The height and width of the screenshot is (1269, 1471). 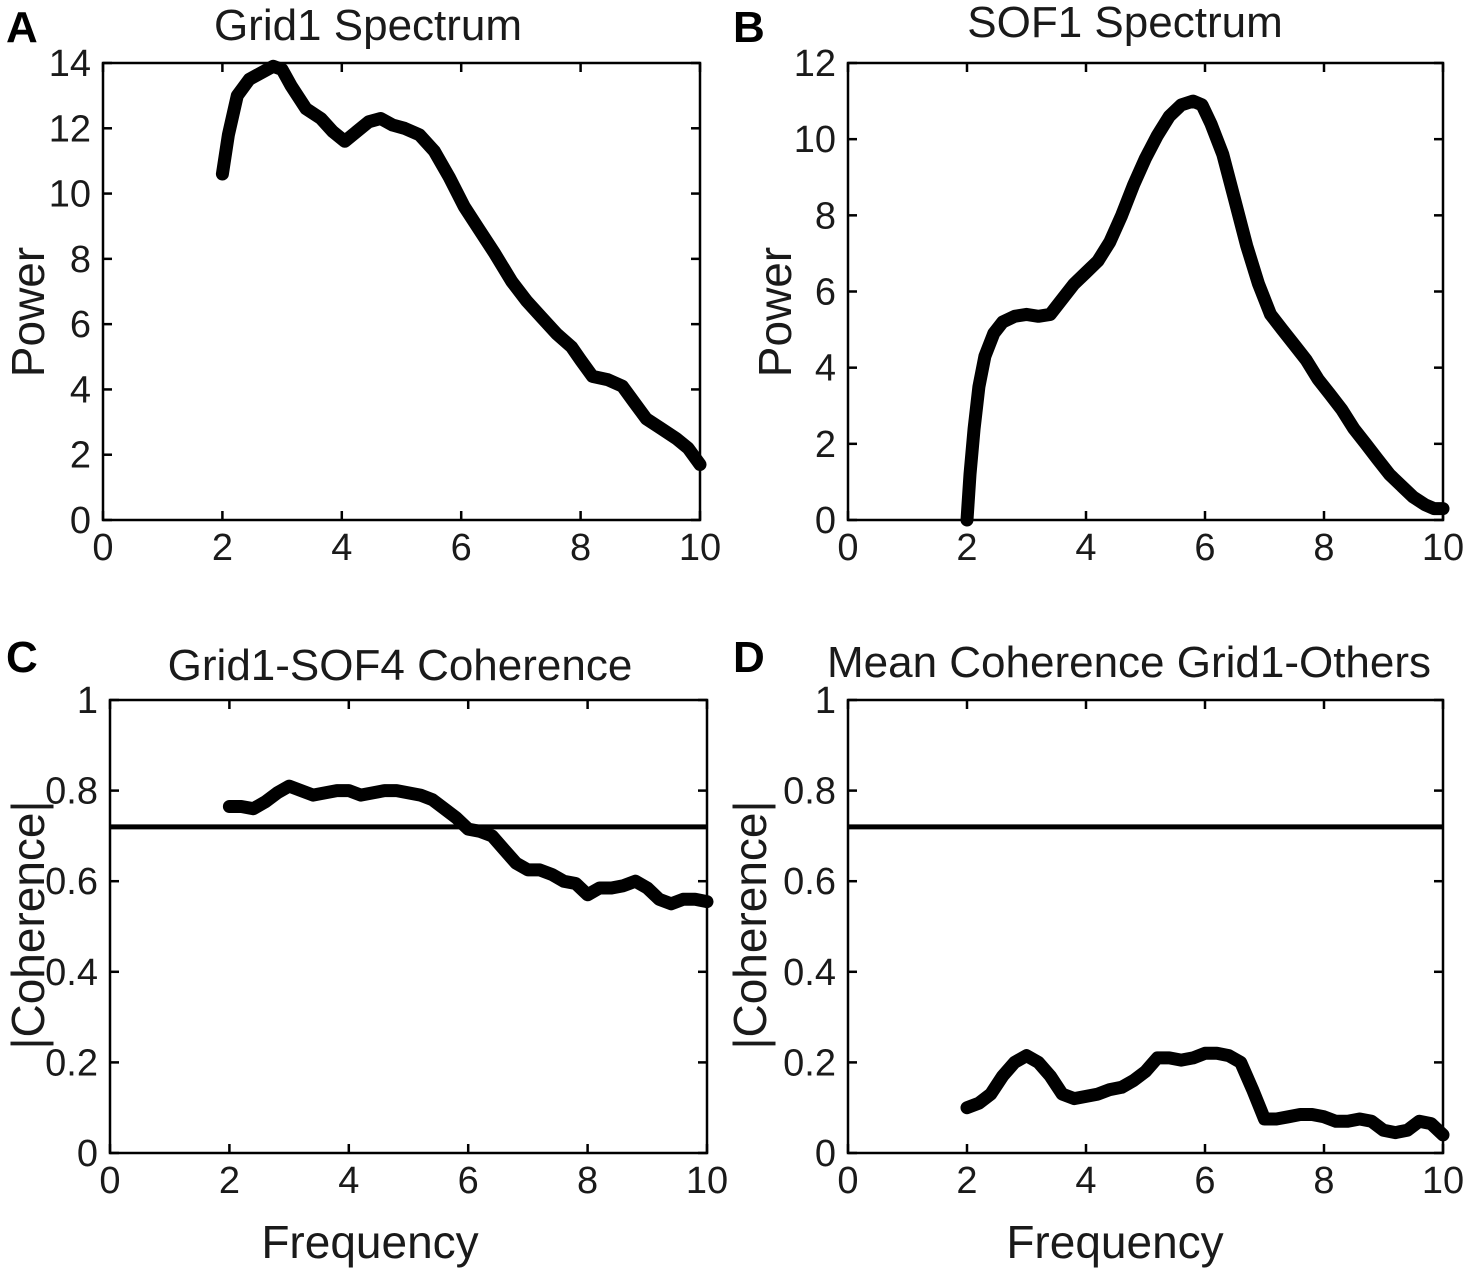 What do you see at coordinates (80, 390) in the screenshot?
I see `panel-a-ytick-label: 4` at bounding box center [80, 390].